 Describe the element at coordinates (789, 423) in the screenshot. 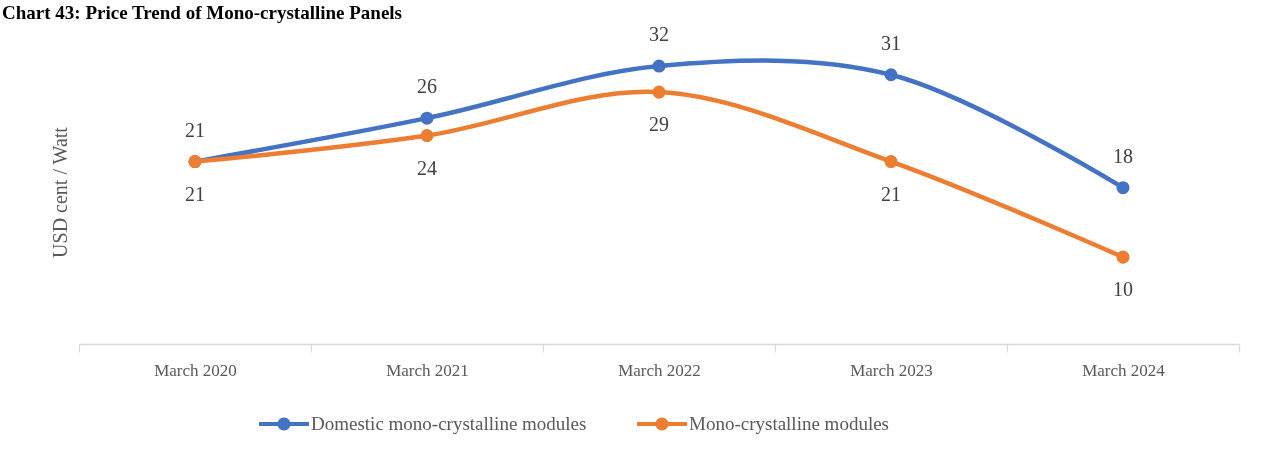

I see `legend-label: Mono-crystalline modules` at that location.